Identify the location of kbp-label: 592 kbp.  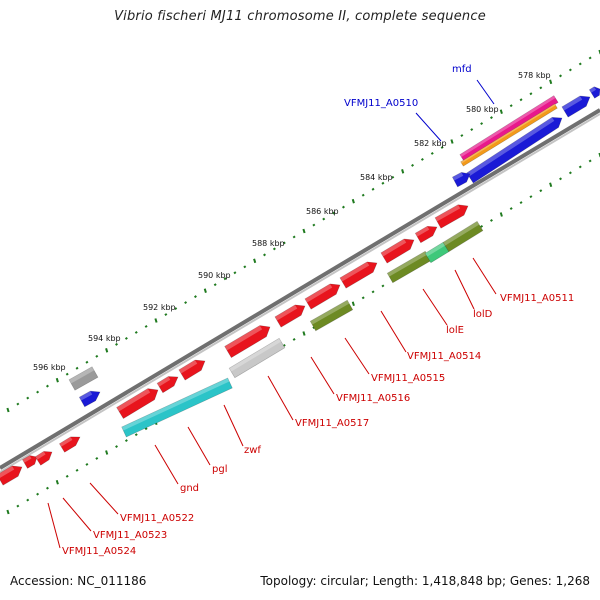
(159, 307).